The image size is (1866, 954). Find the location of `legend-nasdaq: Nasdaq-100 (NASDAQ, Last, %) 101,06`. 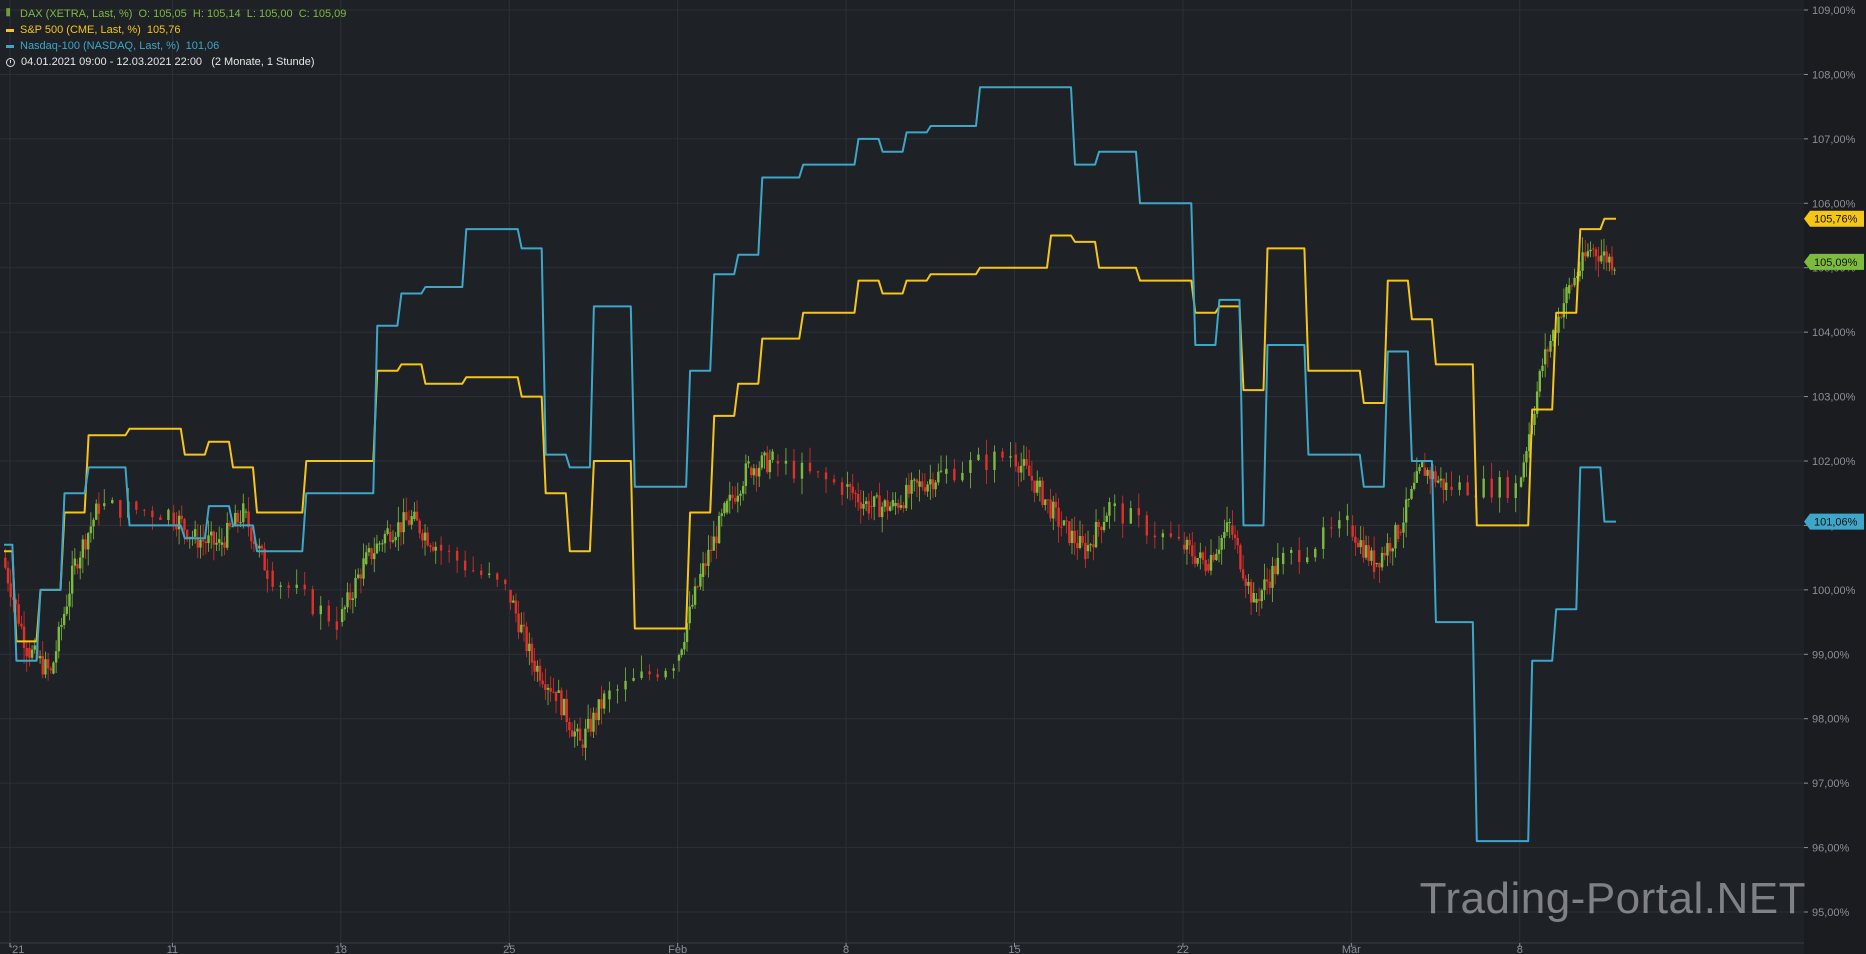

legend-nasdaq: Nasdaq-100 (NASDAQ, Last, %) 101,06 is located at coordinates (176, 46).